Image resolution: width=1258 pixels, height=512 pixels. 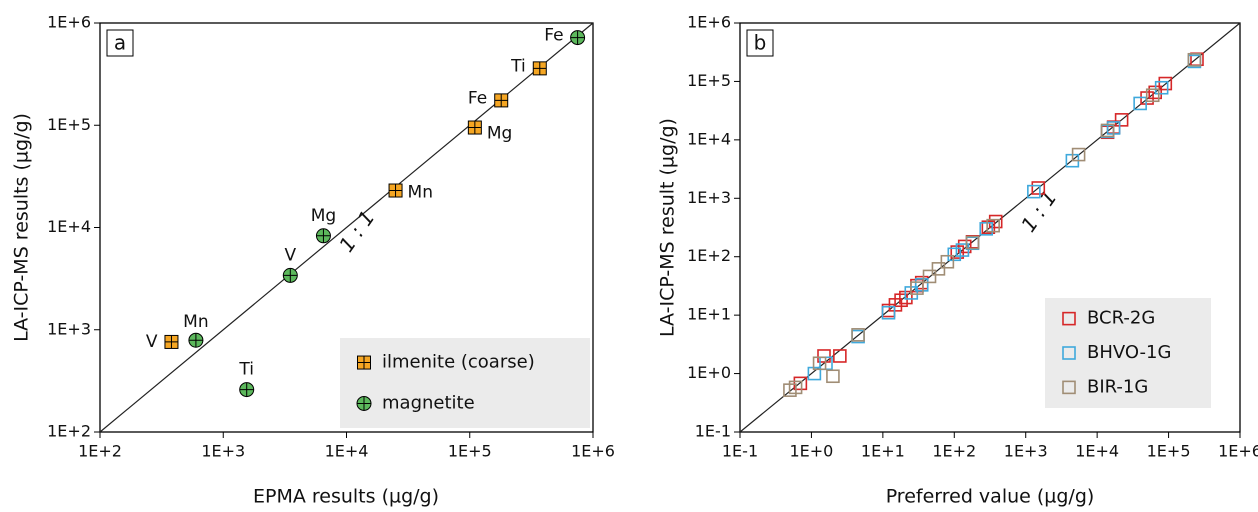 I want to click on x-tick-label: 1E+0, so click(x=811, y=451).